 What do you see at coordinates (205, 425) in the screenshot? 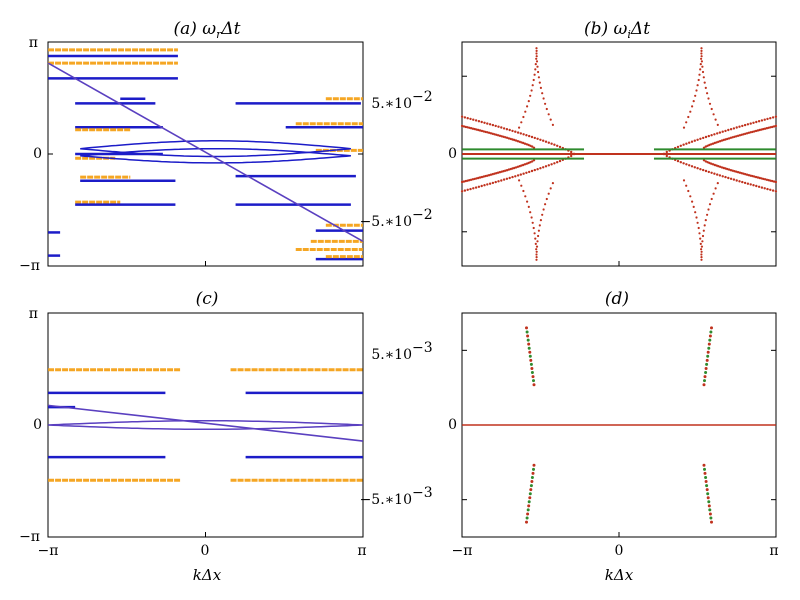
I see `panel-c-plot-area` at bounding box center [205, 425].